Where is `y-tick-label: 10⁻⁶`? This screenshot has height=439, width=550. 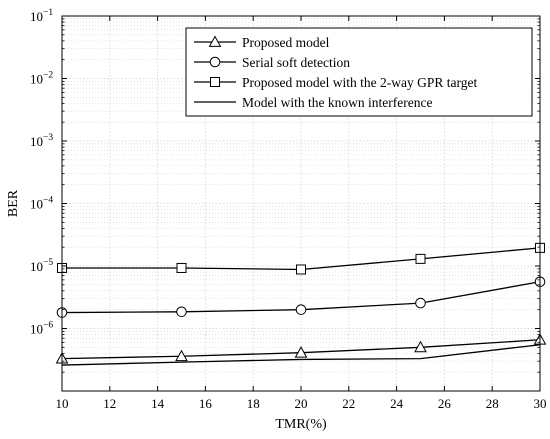 y-tick-label: 10⁻⁶ is located at coordinates (41, 329).